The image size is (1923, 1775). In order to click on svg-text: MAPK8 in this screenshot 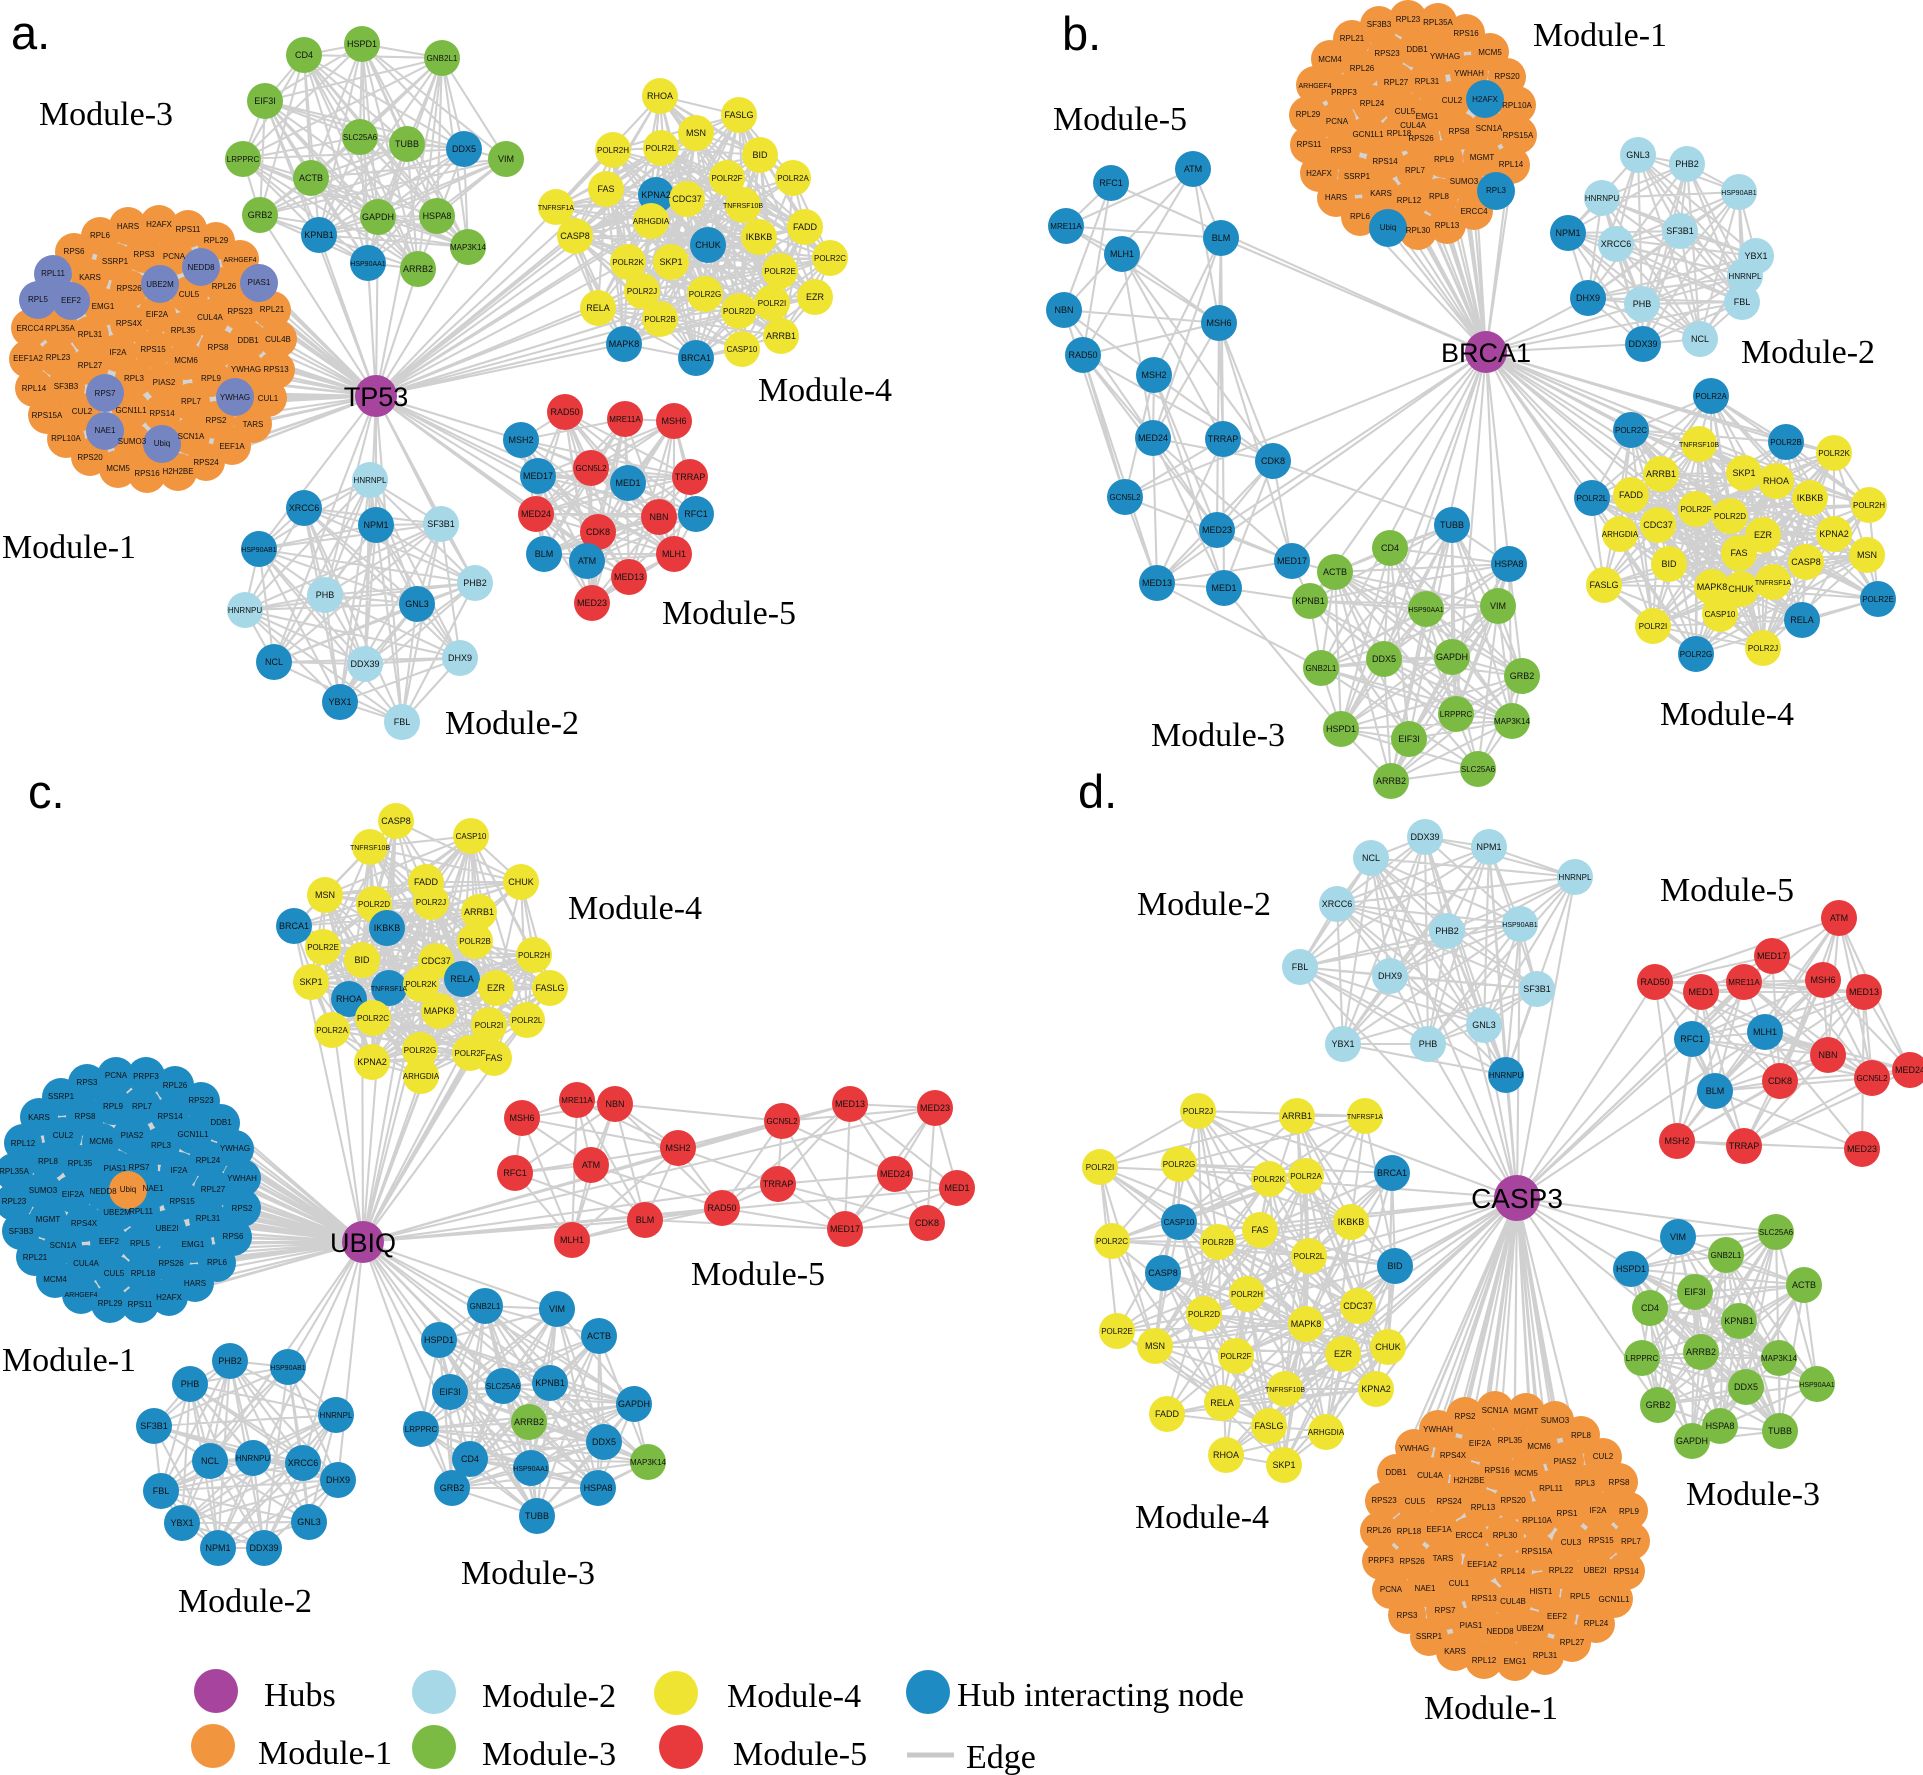, I will do `click(1306, 1324)`.